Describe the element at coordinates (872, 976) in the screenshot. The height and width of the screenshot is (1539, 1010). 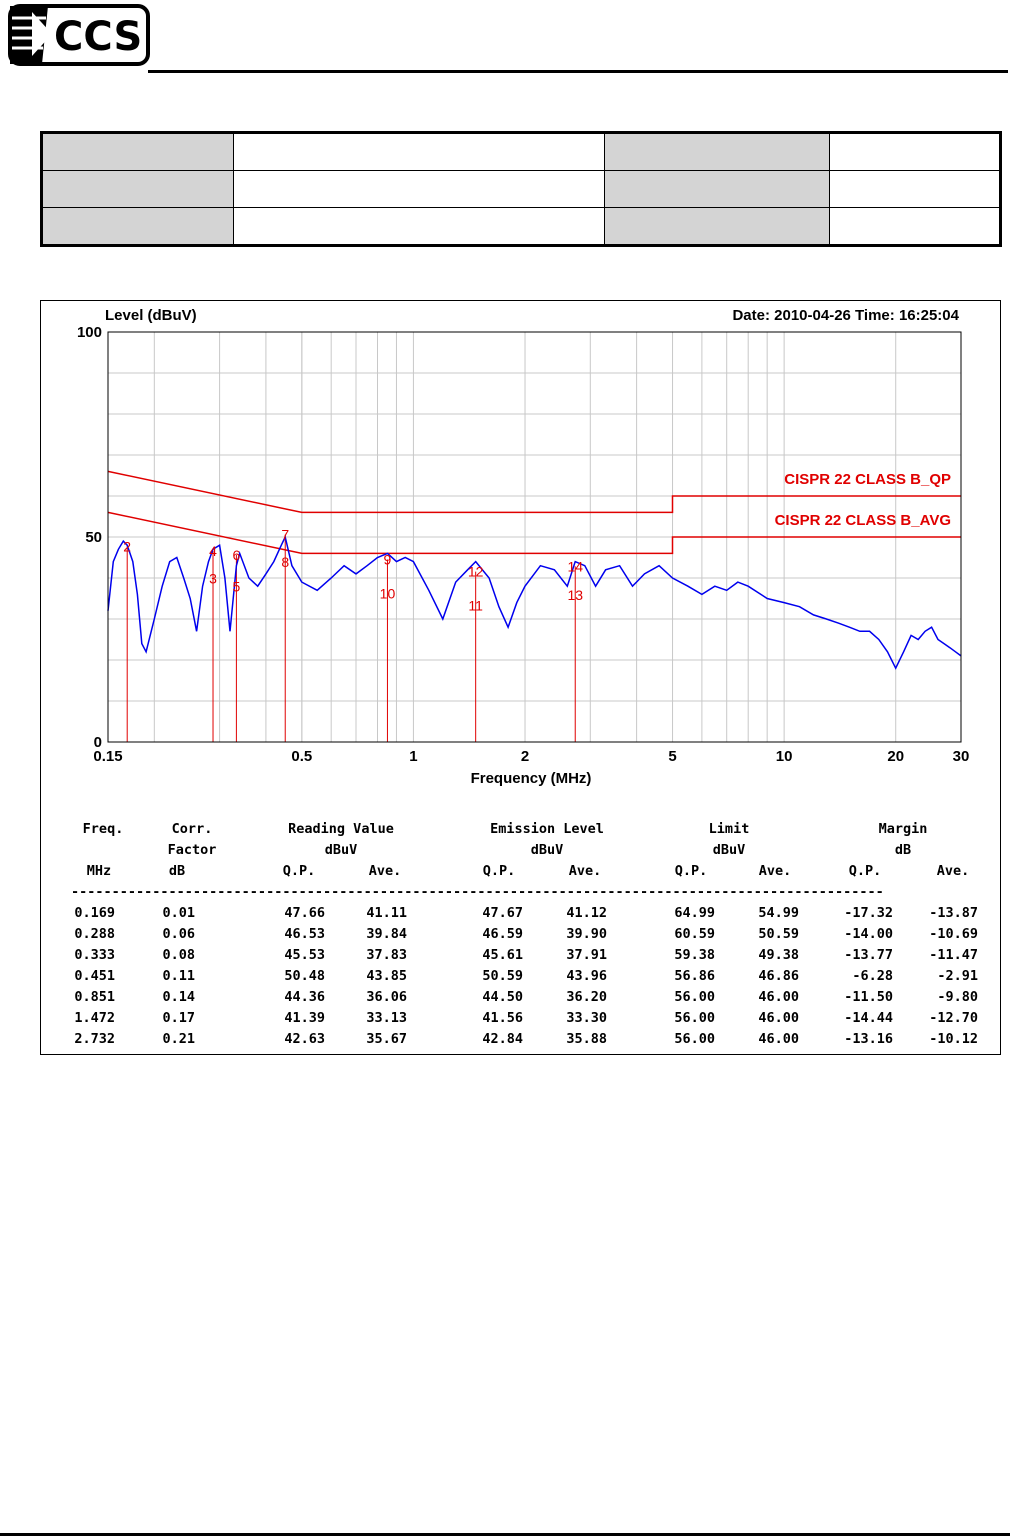
I see `table-cell: -6.28` at that location.